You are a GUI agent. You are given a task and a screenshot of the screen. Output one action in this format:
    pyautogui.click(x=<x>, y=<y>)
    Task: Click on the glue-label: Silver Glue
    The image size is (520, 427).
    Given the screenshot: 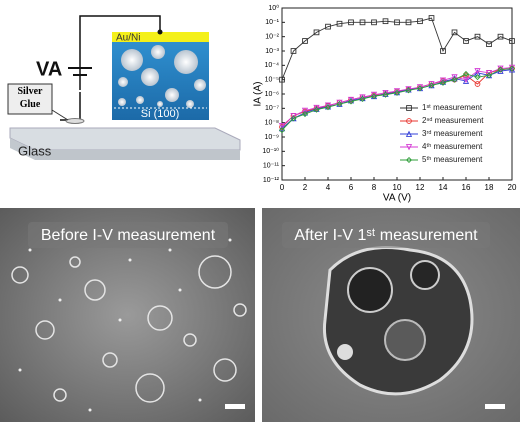 What is the action you would take?
    pyautogui.click(x=30, y=98)
    